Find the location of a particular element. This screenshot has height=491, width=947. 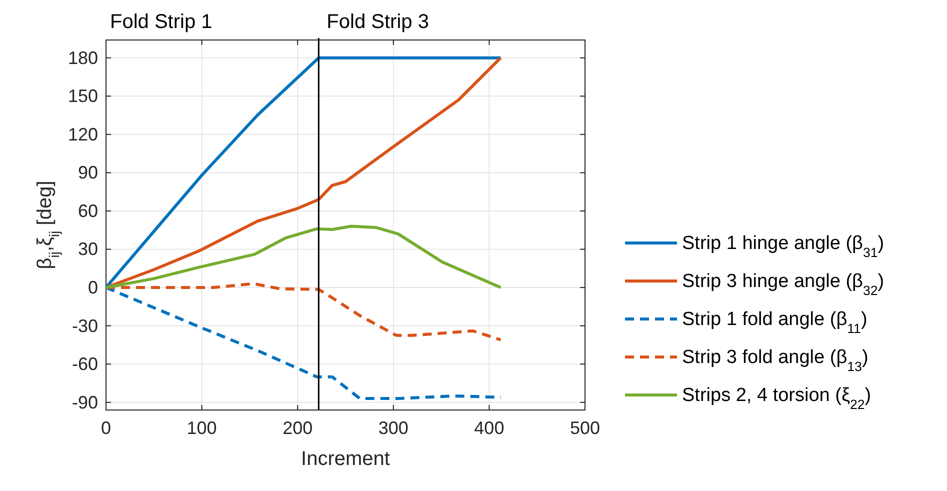

x-tick-label: 400 is located at coordinates (489, 428).